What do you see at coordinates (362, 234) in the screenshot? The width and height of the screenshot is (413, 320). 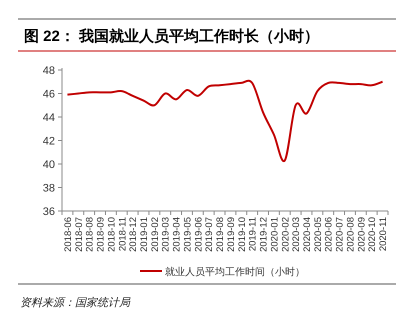 I see `x-tick-label: 2020-09` at bounding box center [362, 234].